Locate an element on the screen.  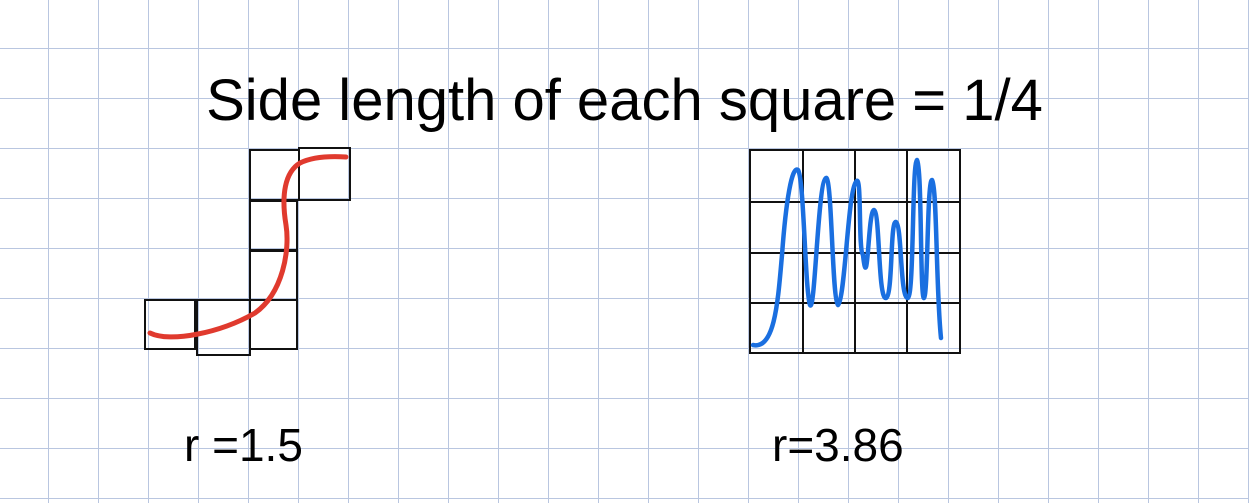
diagram-title: Side length of each square = 1/4 is located at coordinates (624, 100).